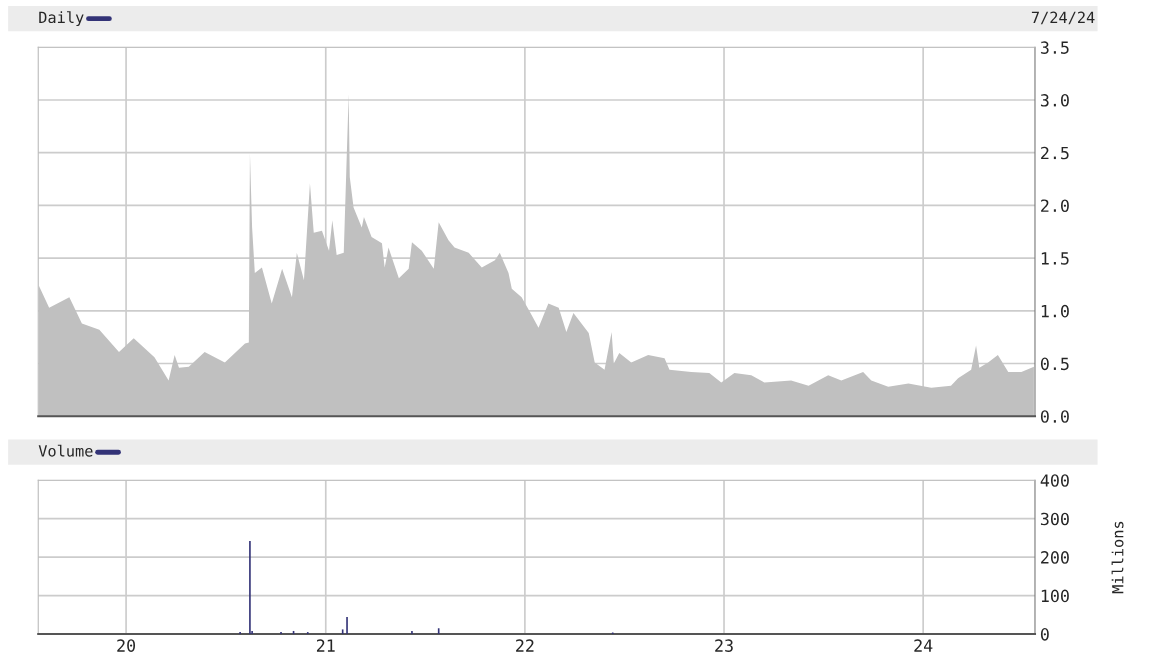  What do you see at coordinates (525, 645) in the screenshot?
I see `x-tick-label: 22` at bounding box center [525, 645].